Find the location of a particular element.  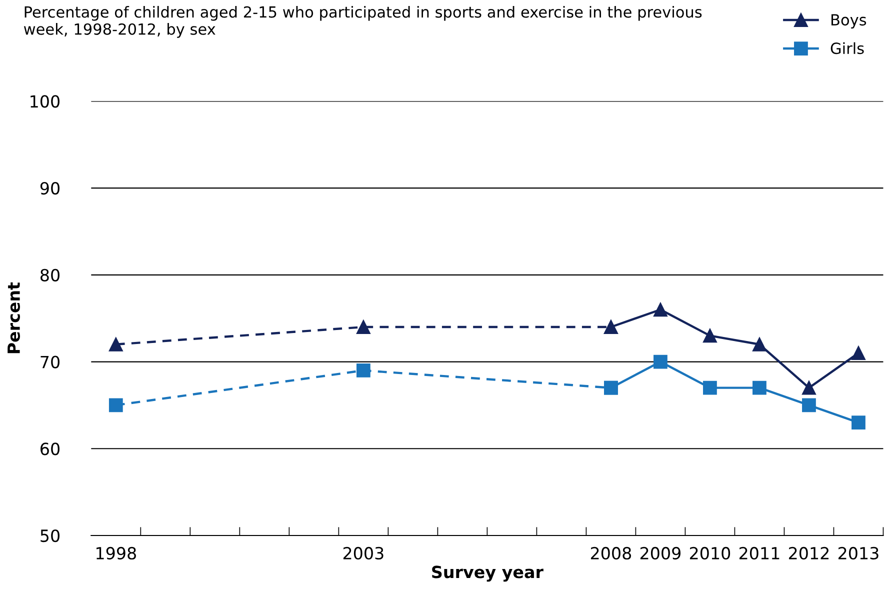

x-tick-label: 2009 is located at coordinates (660, 553).